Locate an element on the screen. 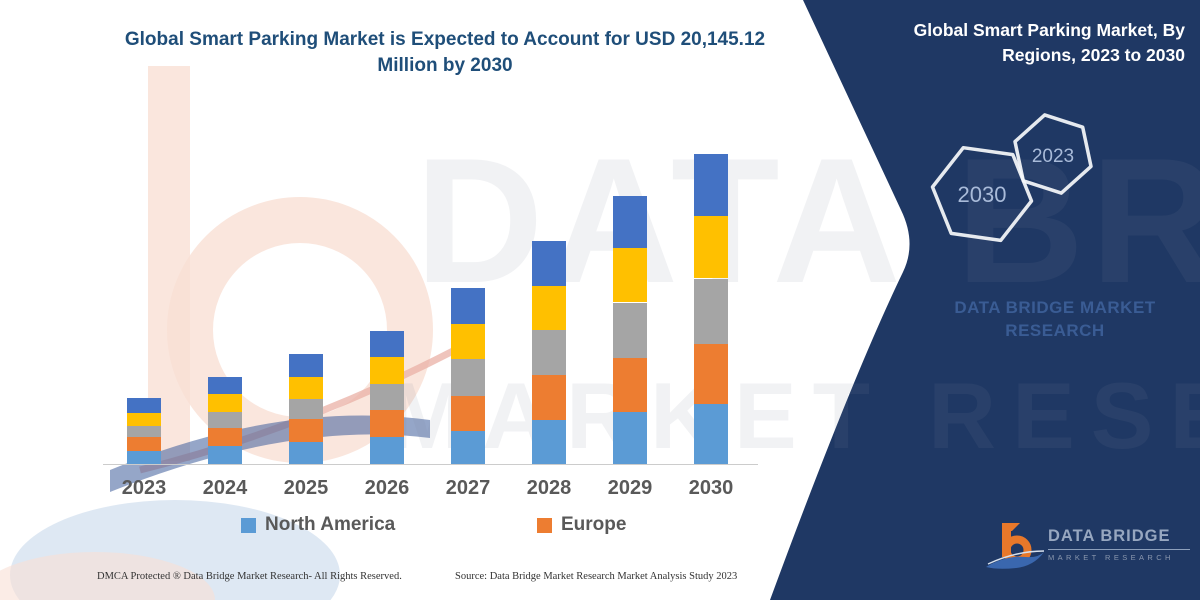  bar-segment-2027-north-america is located at coordinates (468, 447).